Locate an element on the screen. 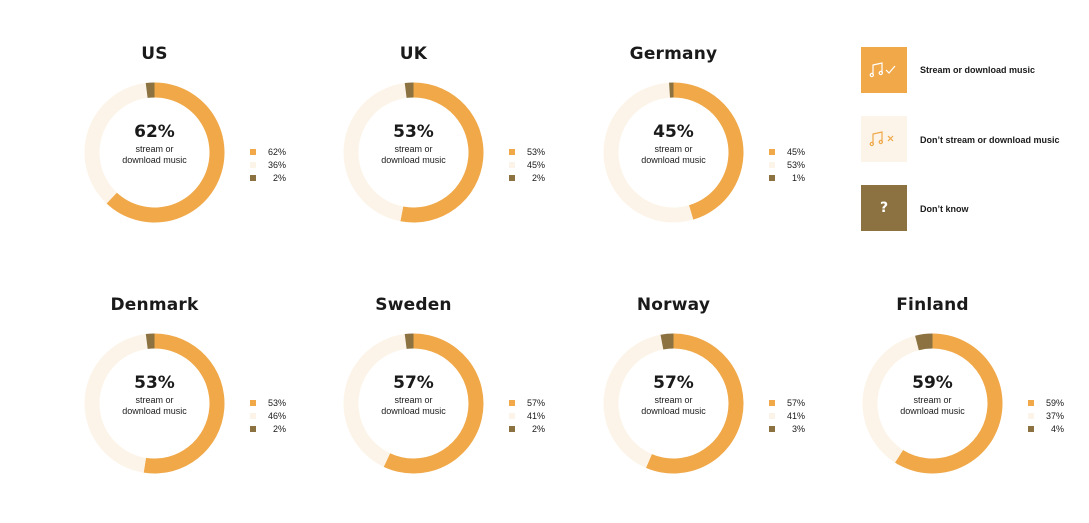 This screenshot has height=523, width=1089. music-note-cross-icon is located at coordinates (884, 139).